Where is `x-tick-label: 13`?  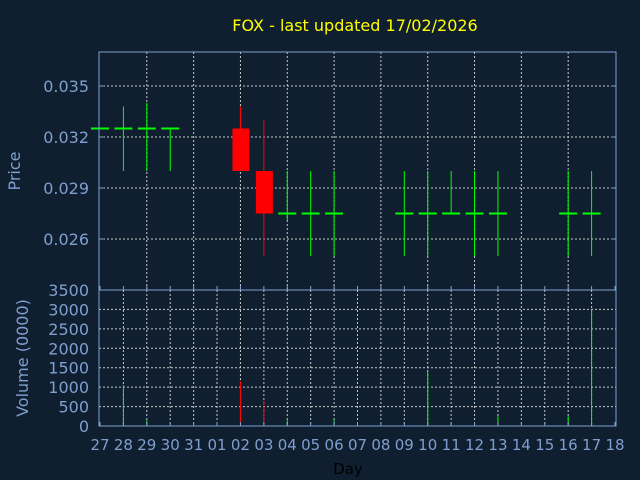
x-tick-label: 13 is located at coordinates (497, 445).